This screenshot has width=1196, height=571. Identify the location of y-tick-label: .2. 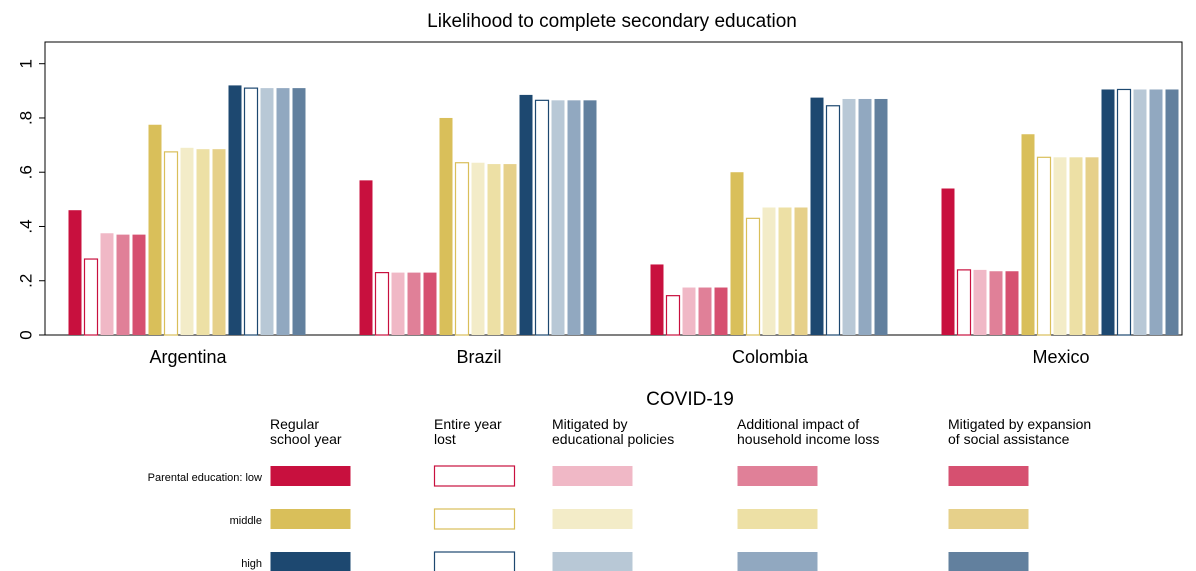
(25, 281).